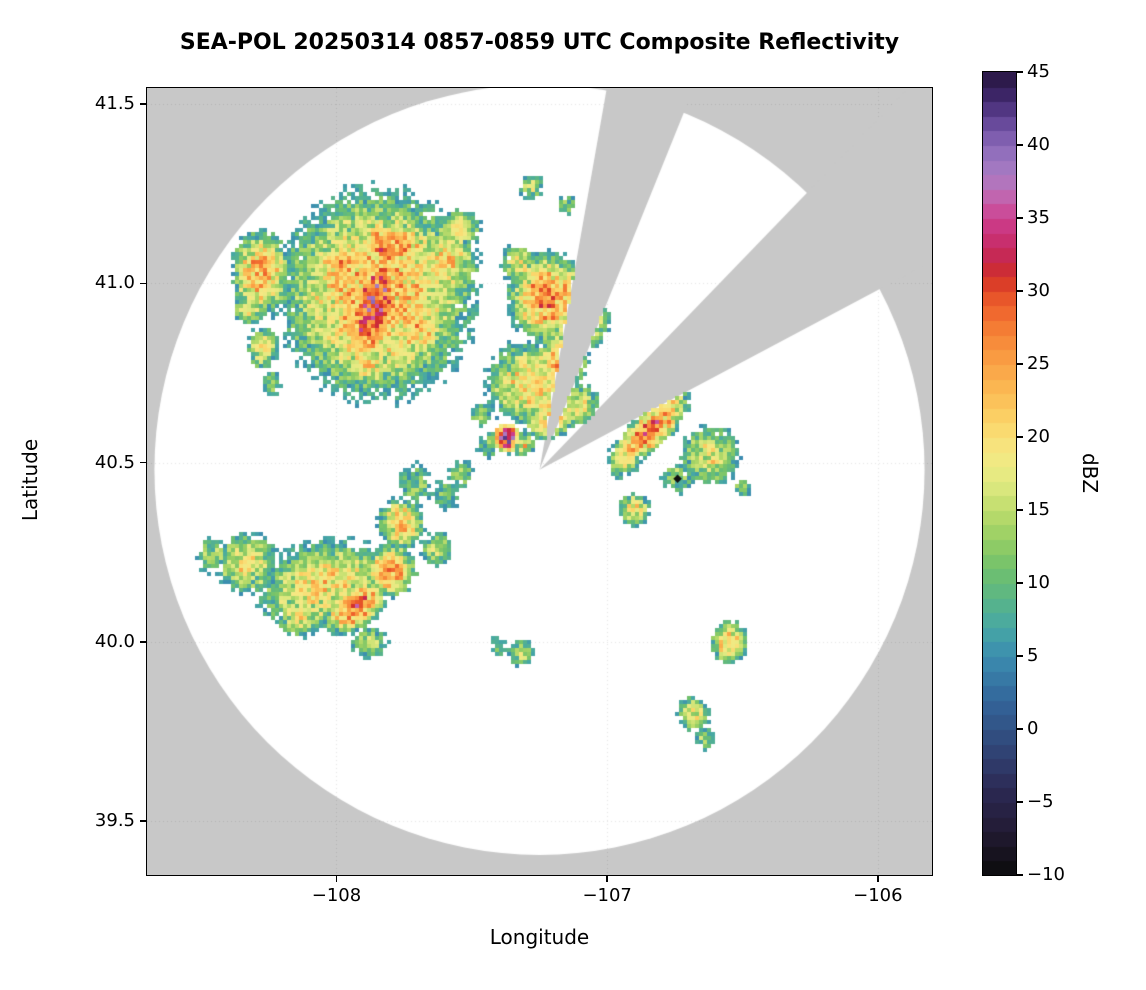  Describe the element at coordinates (114, 104) in the screenshot. I see `y-tick-label: 41.5` at that location.